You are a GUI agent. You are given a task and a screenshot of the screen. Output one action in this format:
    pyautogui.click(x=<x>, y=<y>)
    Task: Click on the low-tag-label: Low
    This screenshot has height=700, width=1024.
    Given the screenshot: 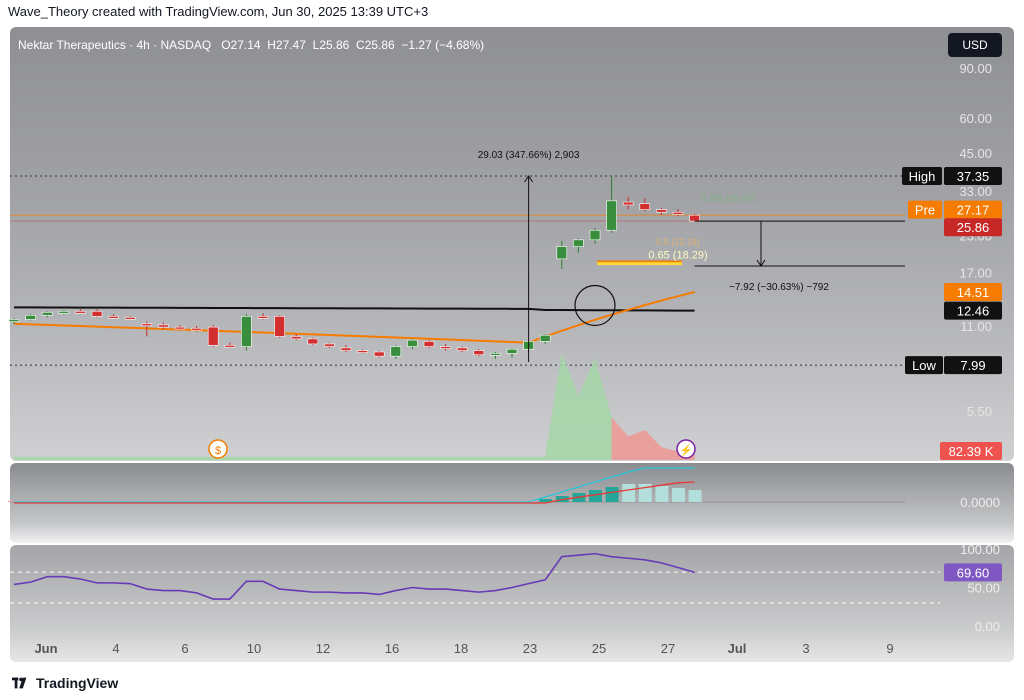 What is the action you would take?
    pyautogui.click(x=924, y=365)
    